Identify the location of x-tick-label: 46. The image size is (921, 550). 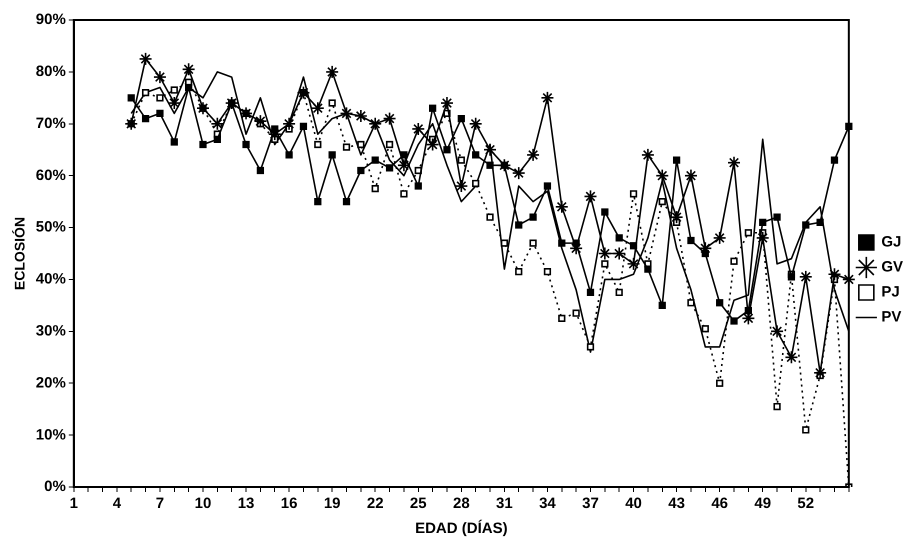
(719, 503).